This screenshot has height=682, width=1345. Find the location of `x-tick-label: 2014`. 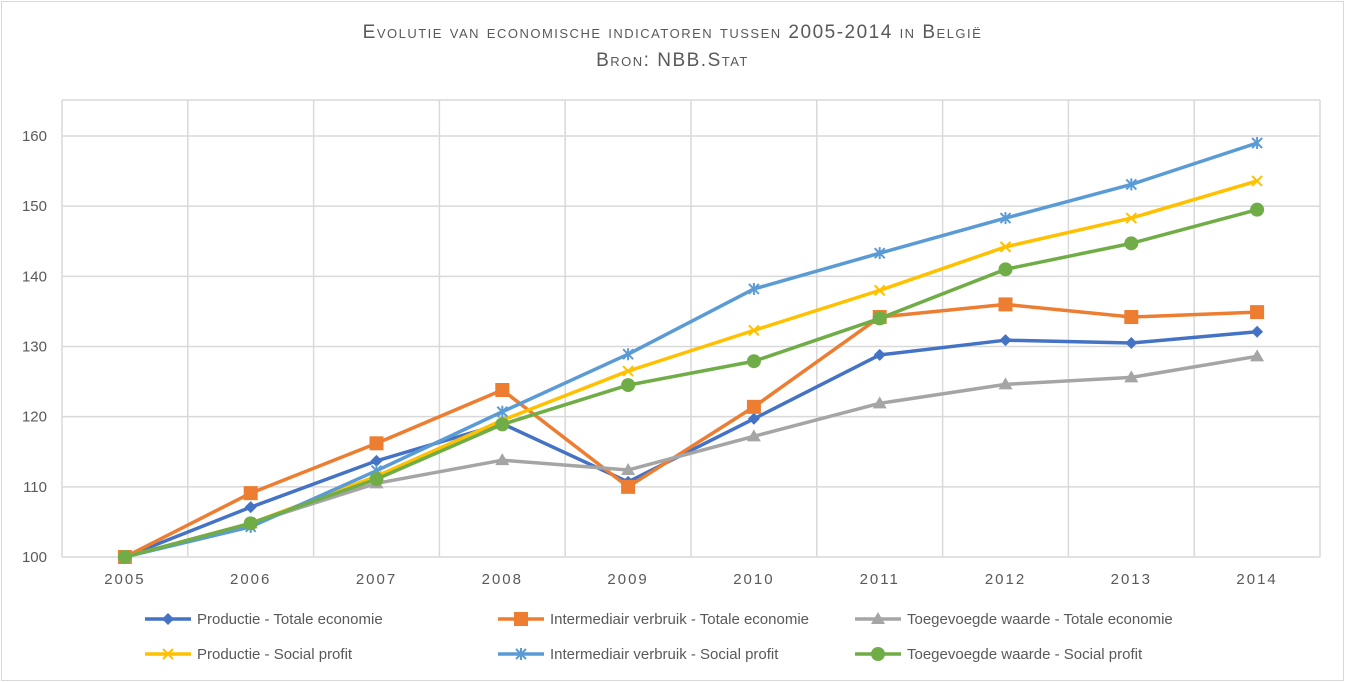

x-tick-label: 2014 is located at coordinates (1256, 579).